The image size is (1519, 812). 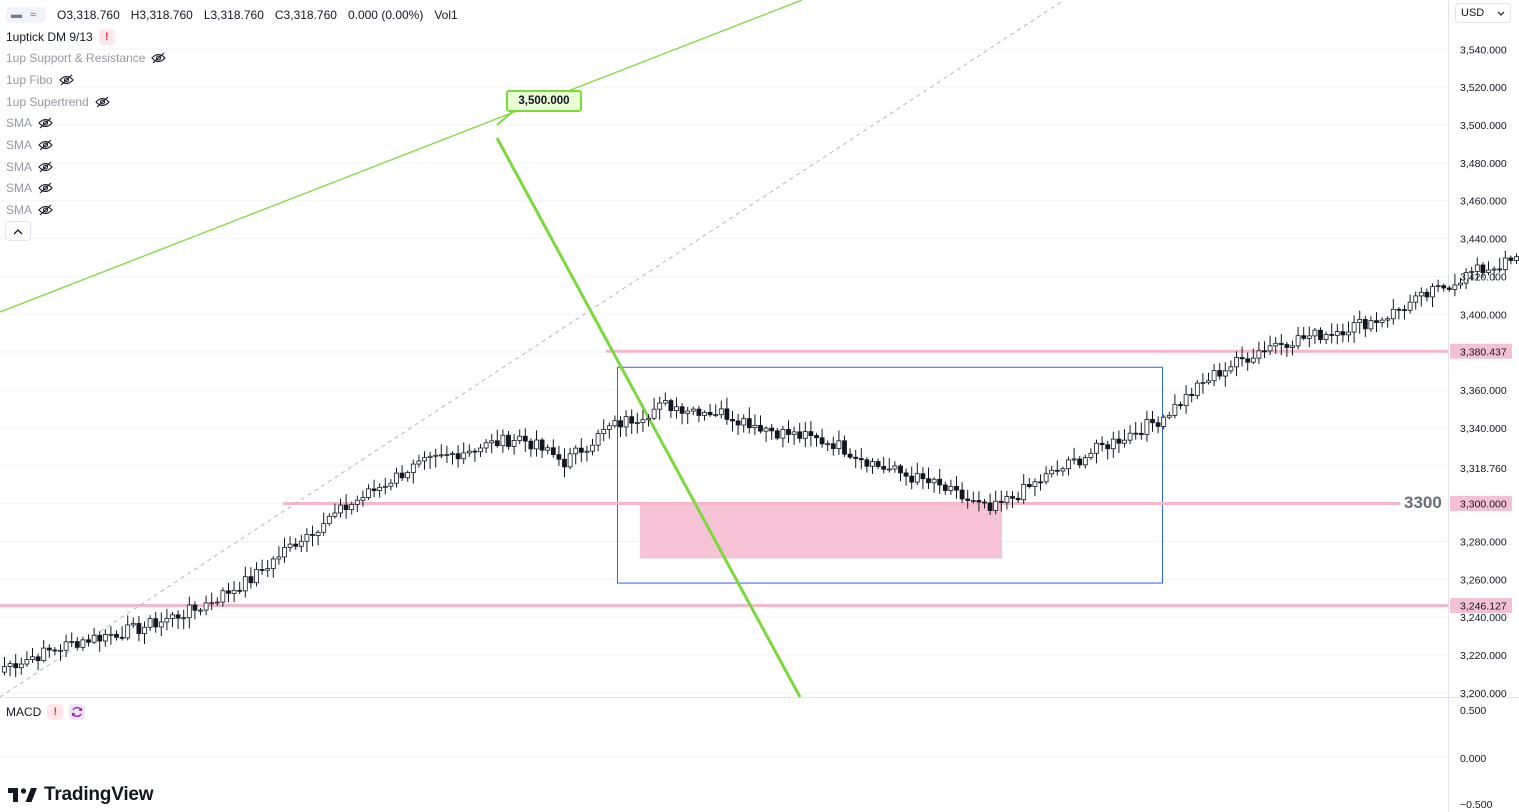 I want to click on support-zone, so click(x=821, y=531).